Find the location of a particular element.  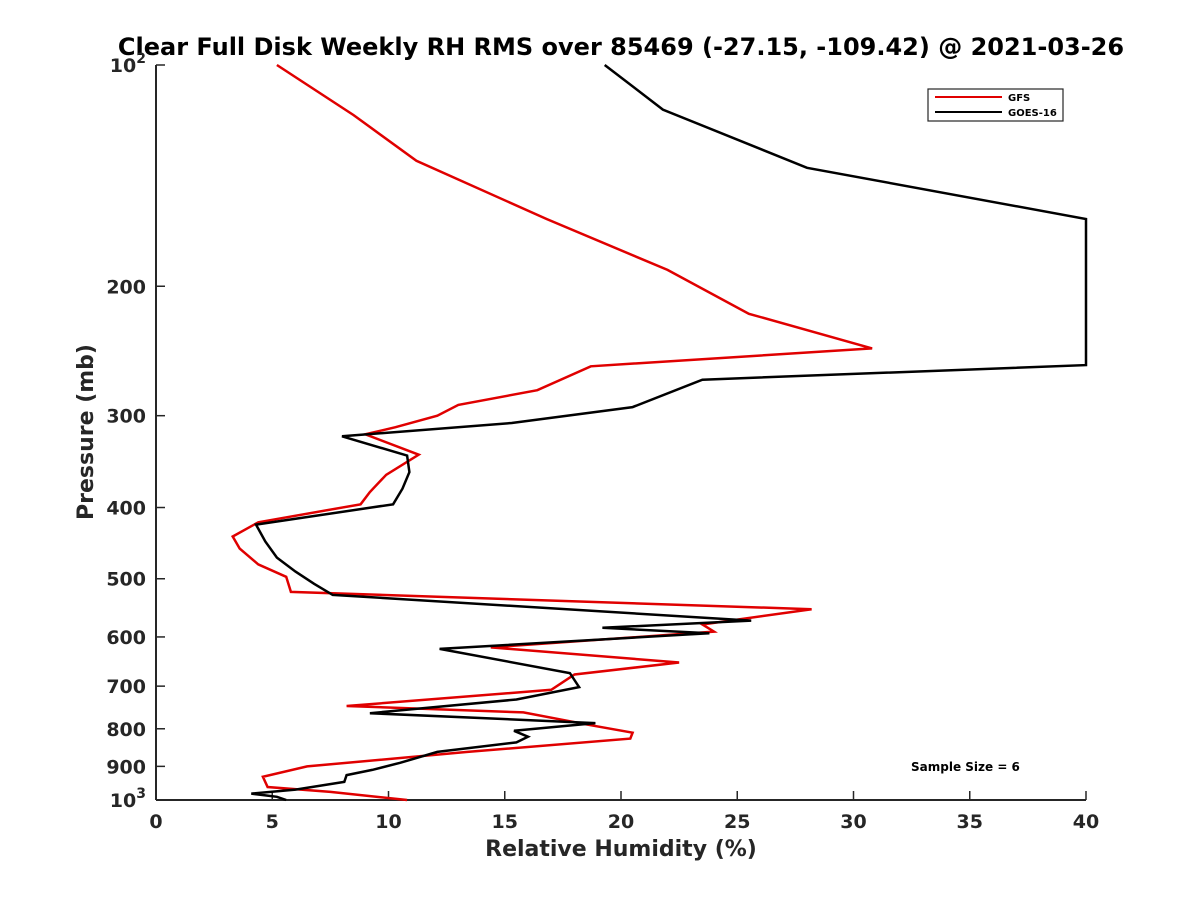

y-tick-exponent: 2 is located at coordinates (141, 59).